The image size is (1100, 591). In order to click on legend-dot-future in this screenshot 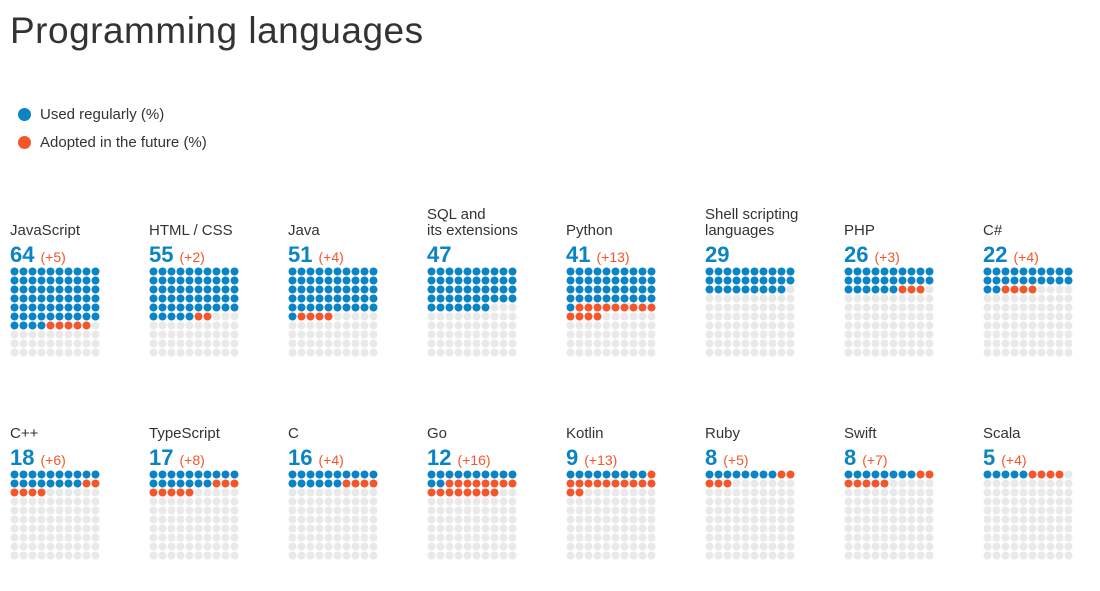, I will do `click(24, 142)`.